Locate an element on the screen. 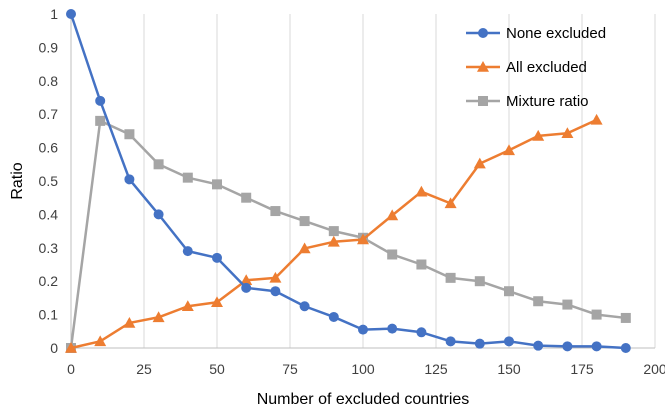 The image size is (665, 412). legend-label: All excluded is located at coordinates (546, 67).